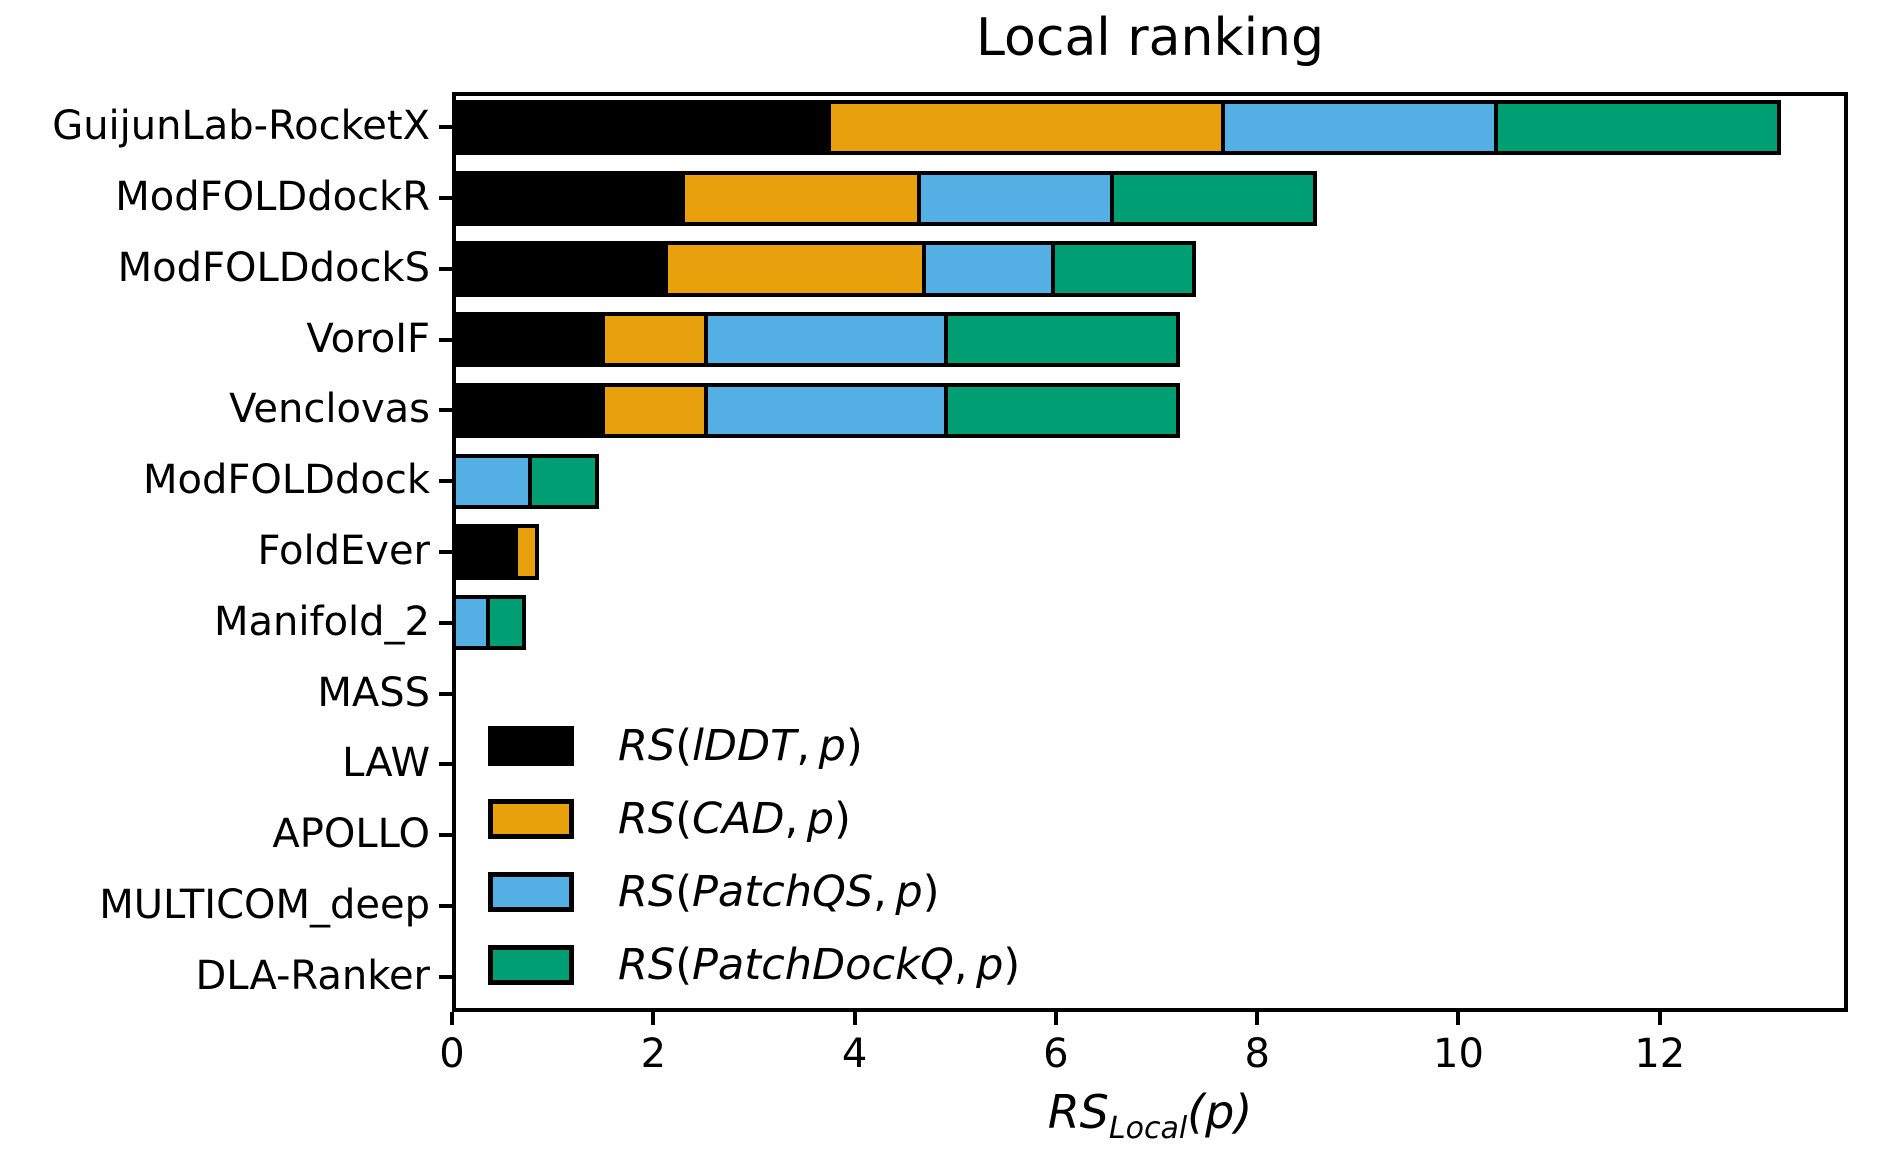  Describe the element at coordinates (373, 692) in the screenshot. I see `y-tick-label-mass: MASS` at that location.